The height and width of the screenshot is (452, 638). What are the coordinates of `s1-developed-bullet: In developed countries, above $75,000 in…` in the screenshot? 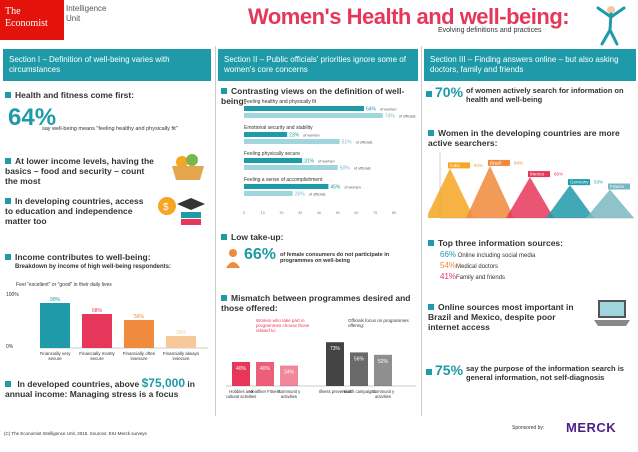 It's located at (108, 387).